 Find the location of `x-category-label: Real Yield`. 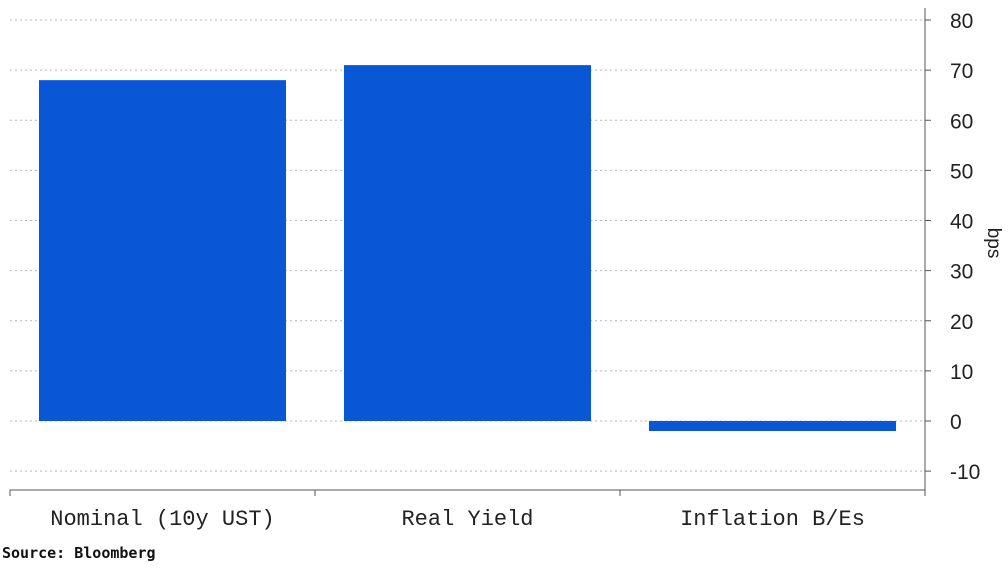

x-category-label: Real Yield is located at coordinates (467, 519).